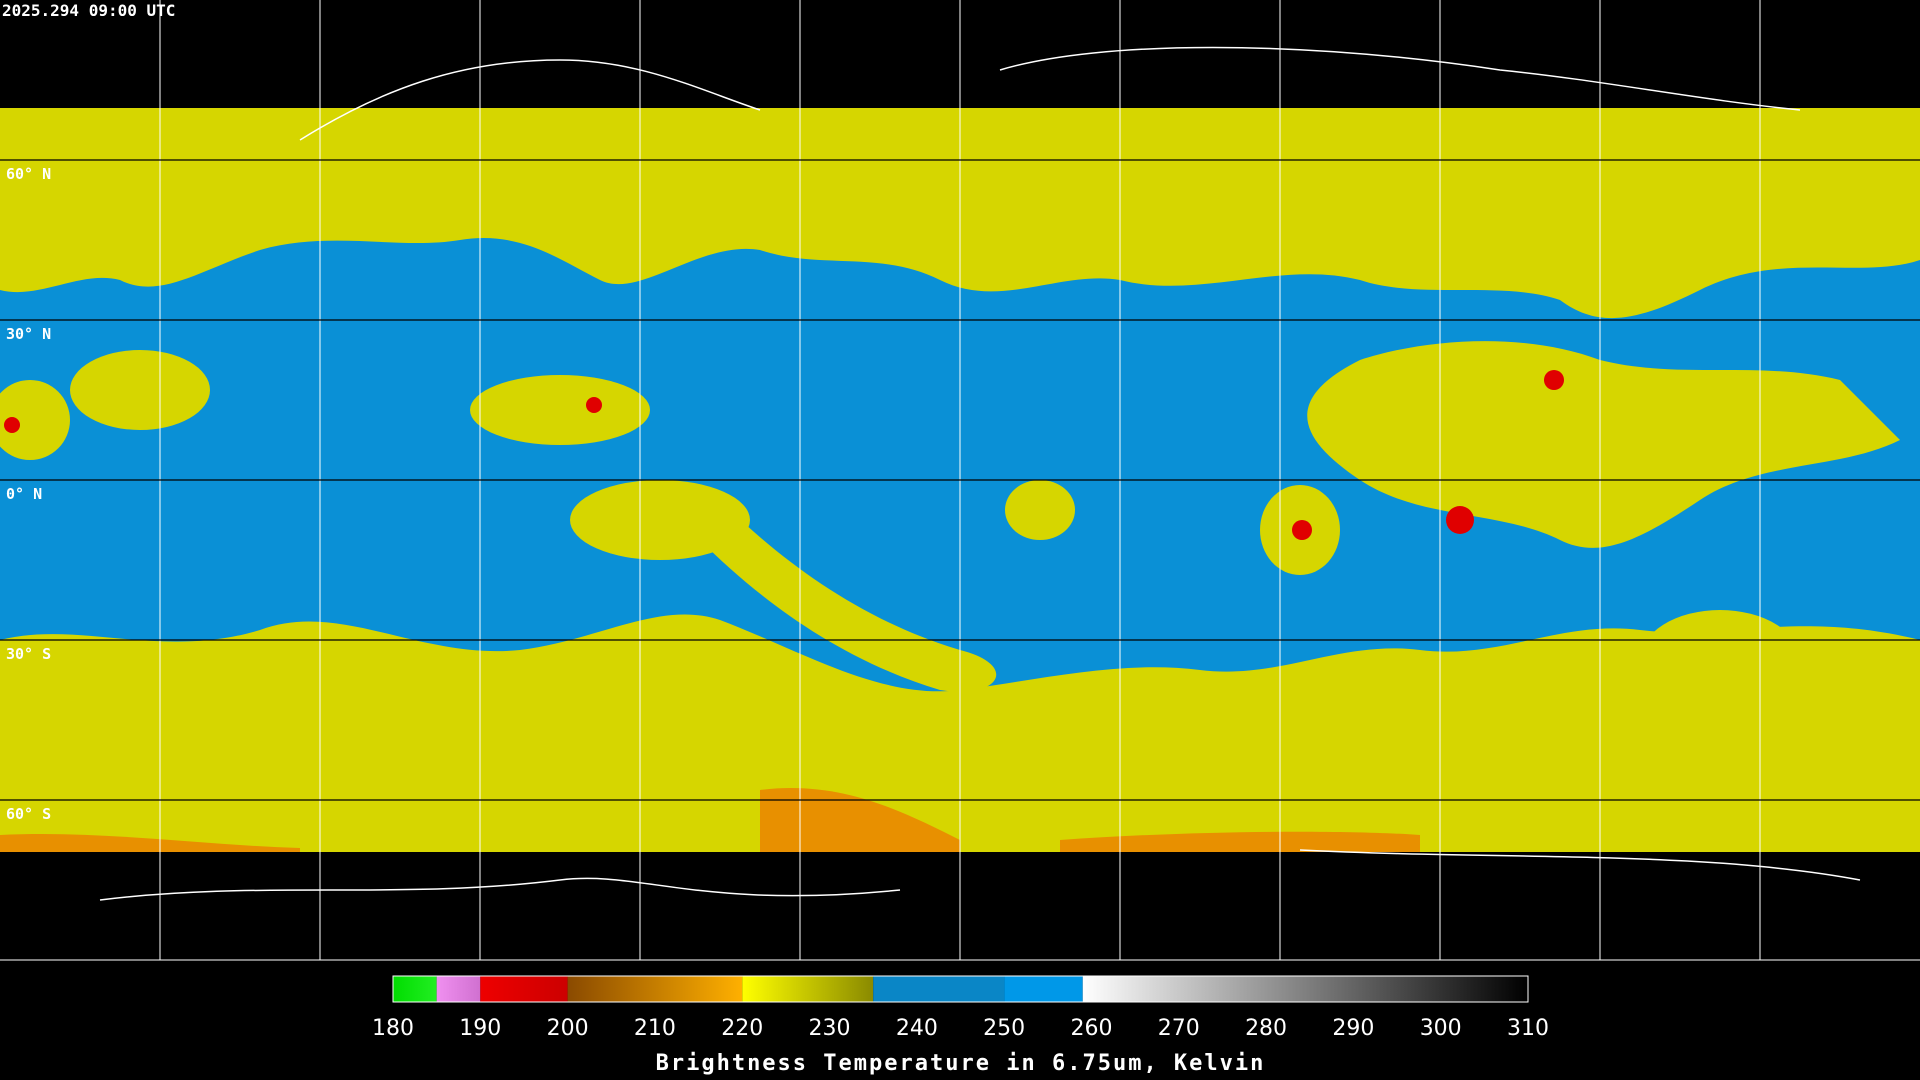 Image resolution: width=1920 pixels, height=1080 pixels. I want to click on colorbar-tick-label: 300, so click(1441, 1028).